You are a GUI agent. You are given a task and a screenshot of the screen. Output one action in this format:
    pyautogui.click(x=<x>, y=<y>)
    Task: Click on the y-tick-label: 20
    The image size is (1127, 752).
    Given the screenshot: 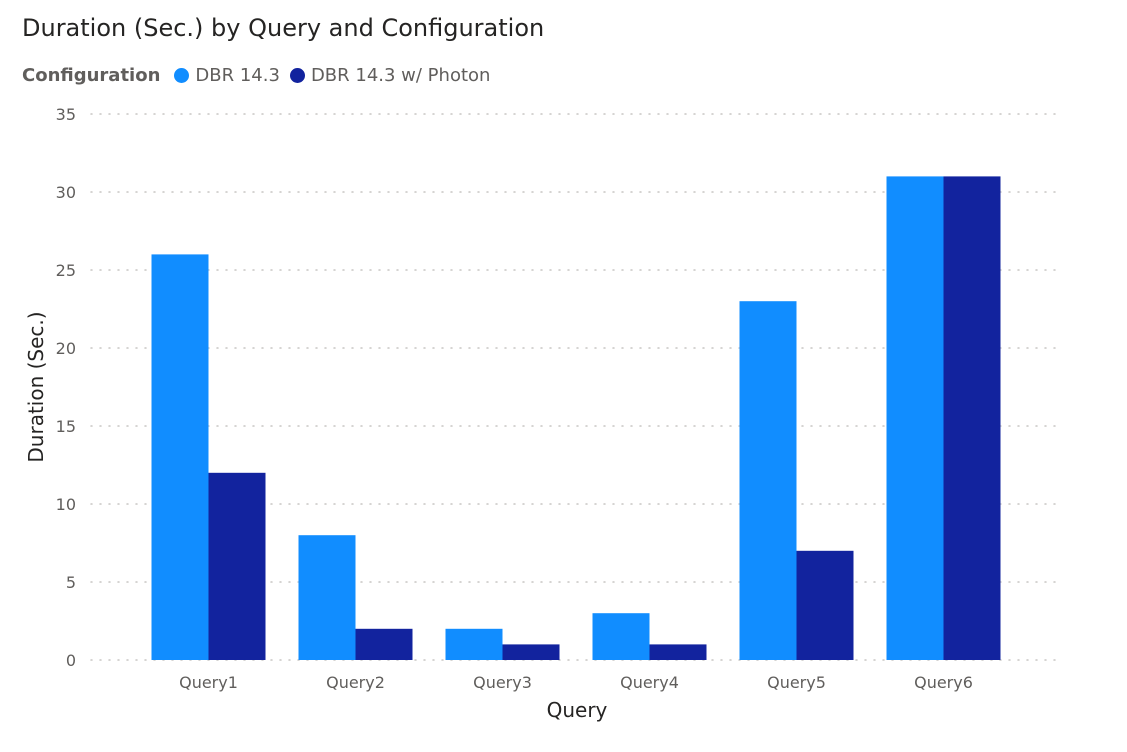 What is the action you would take?
    pyautogui.click(x=66, y=348)
    